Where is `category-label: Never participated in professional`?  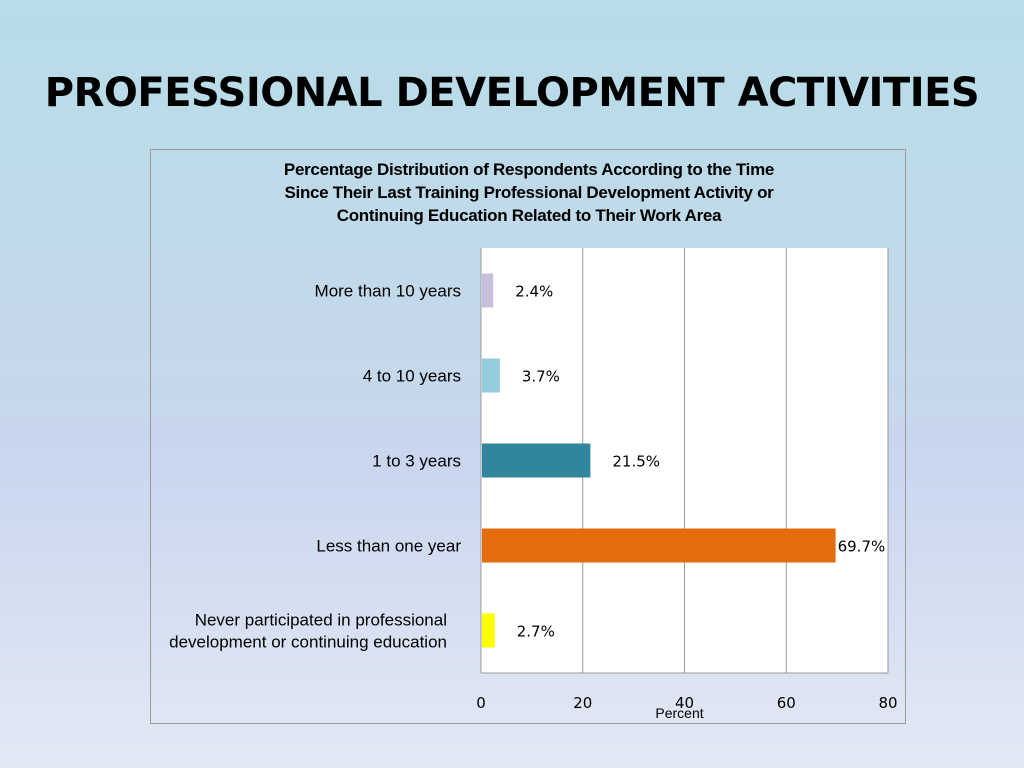
category-label: Never participated in professional is located at coordinates (321, 620).